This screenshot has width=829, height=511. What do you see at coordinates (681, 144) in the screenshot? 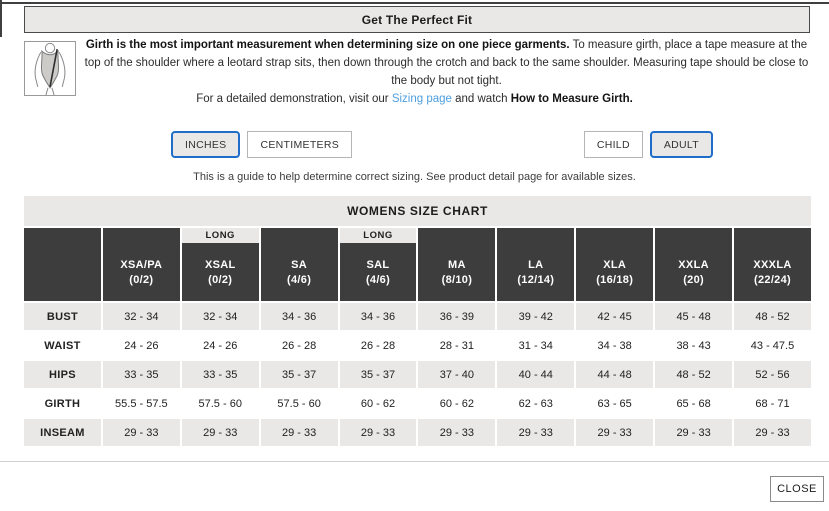
I see `adult-button: ADULT` at bounding box center [681, 144].